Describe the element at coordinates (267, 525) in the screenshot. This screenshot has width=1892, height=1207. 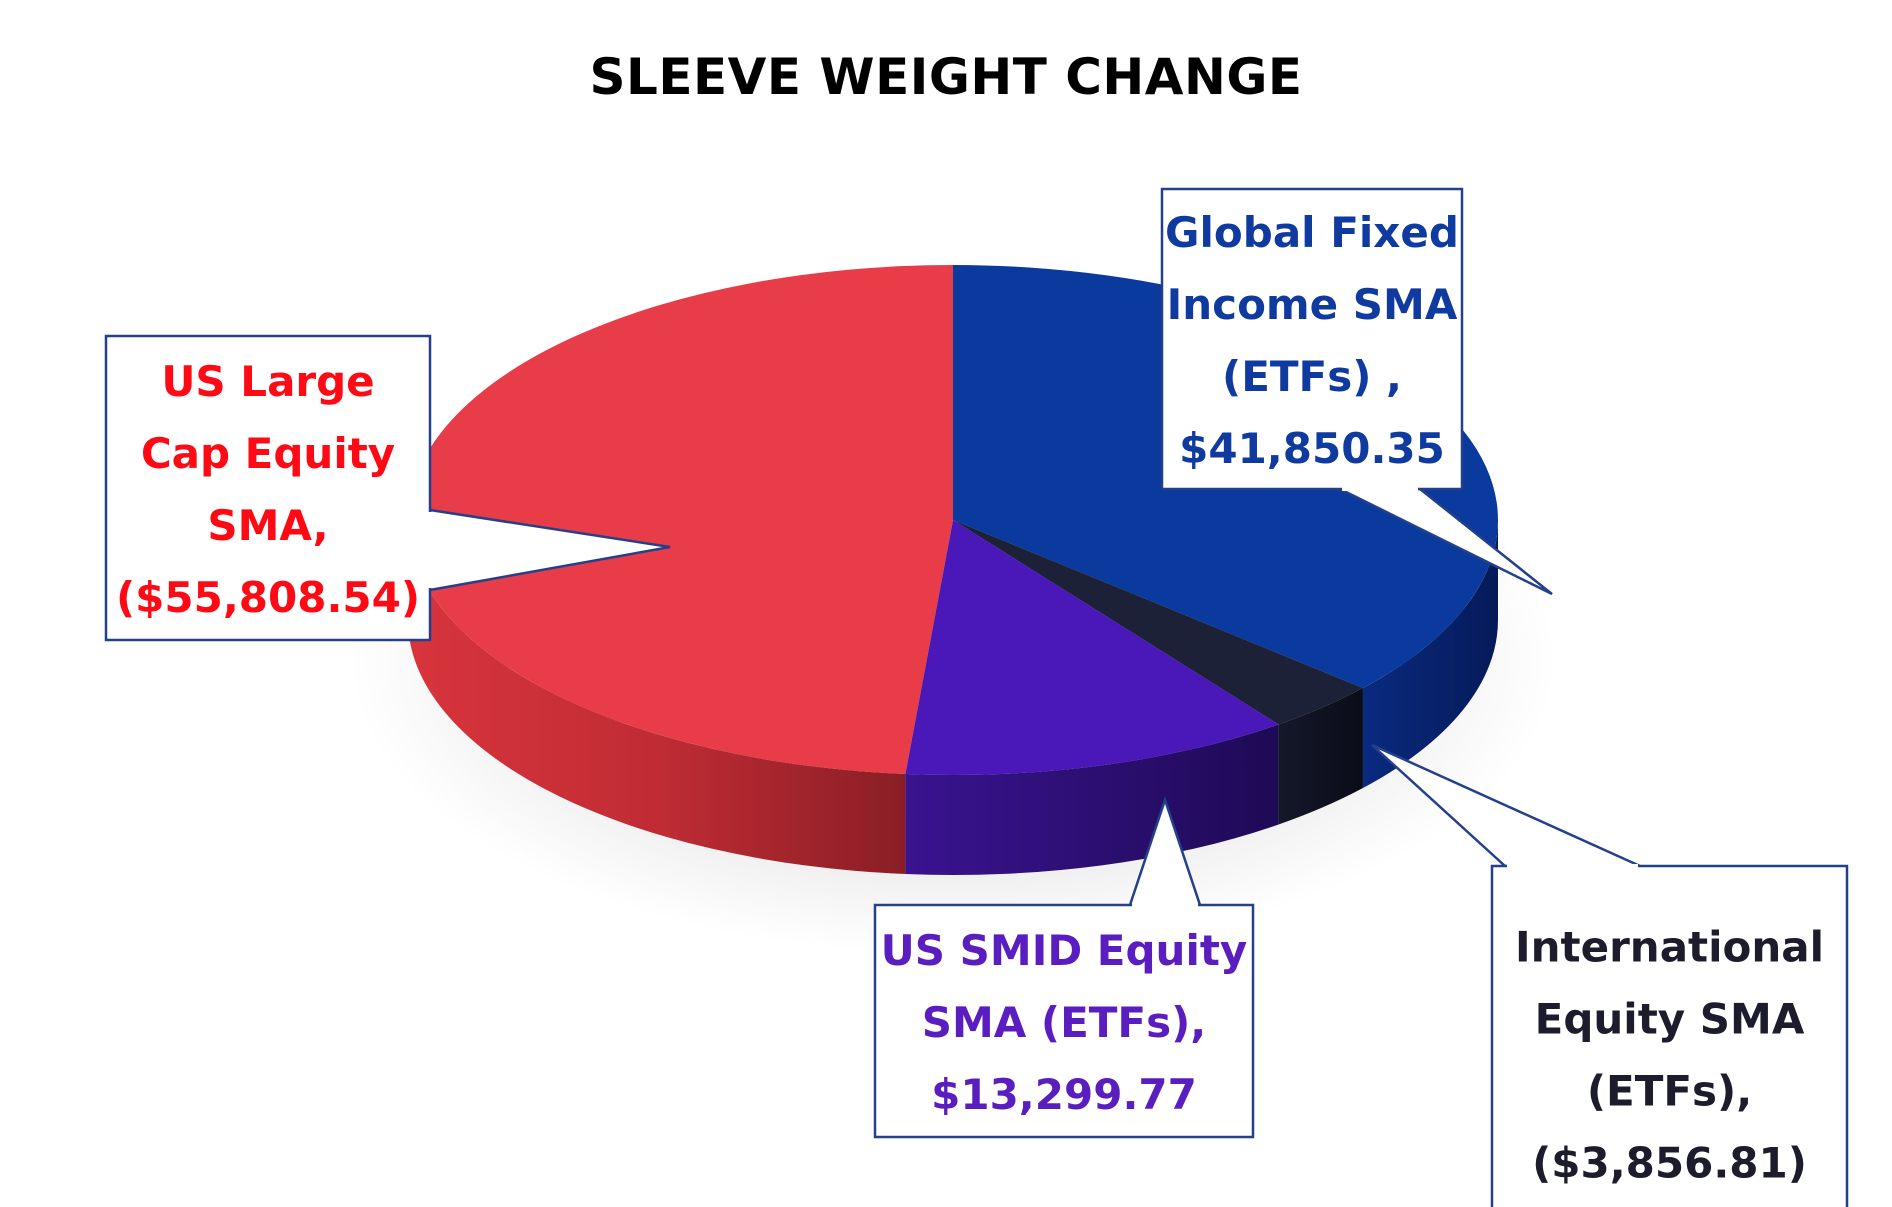
I see `callout-label-line: SMA,` at that location.